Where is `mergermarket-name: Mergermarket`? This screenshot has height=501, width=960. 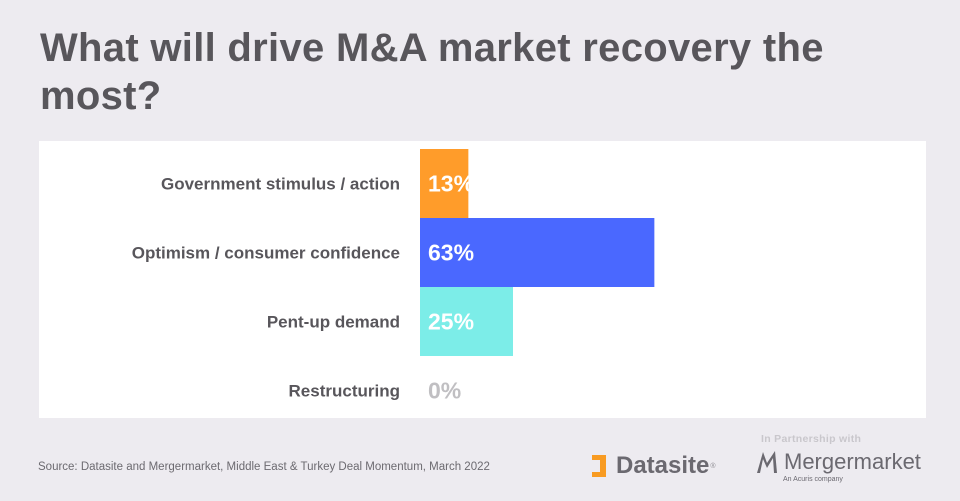
mergermarket-name: Mergermarket is located at coordinates (852, 461).